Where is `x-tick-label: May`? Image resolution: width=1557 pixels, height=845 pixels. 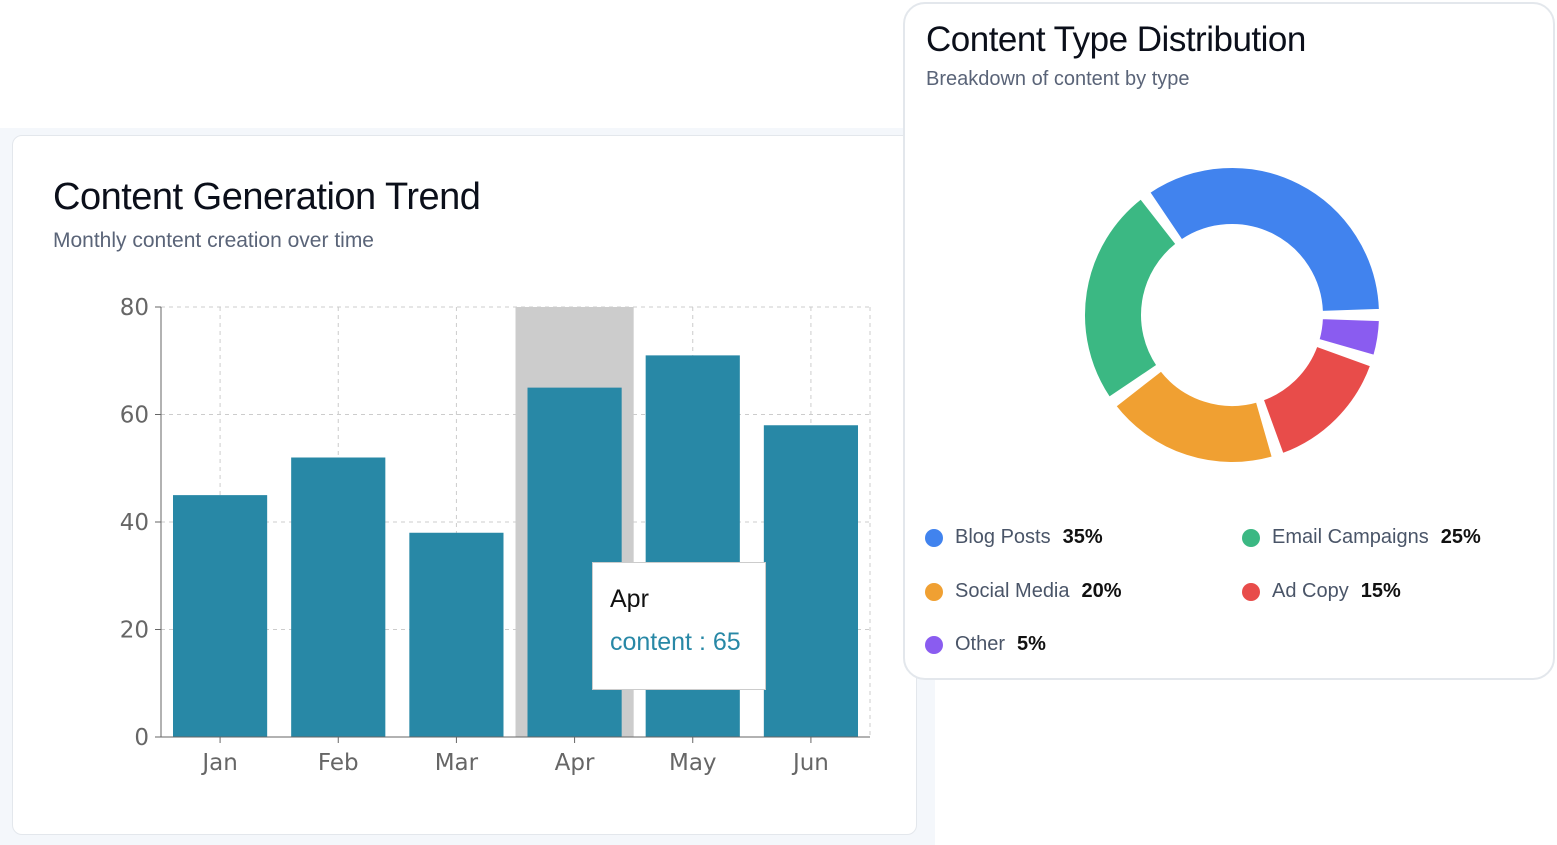
x-tick-label: May is located at coordinates (693, 763).